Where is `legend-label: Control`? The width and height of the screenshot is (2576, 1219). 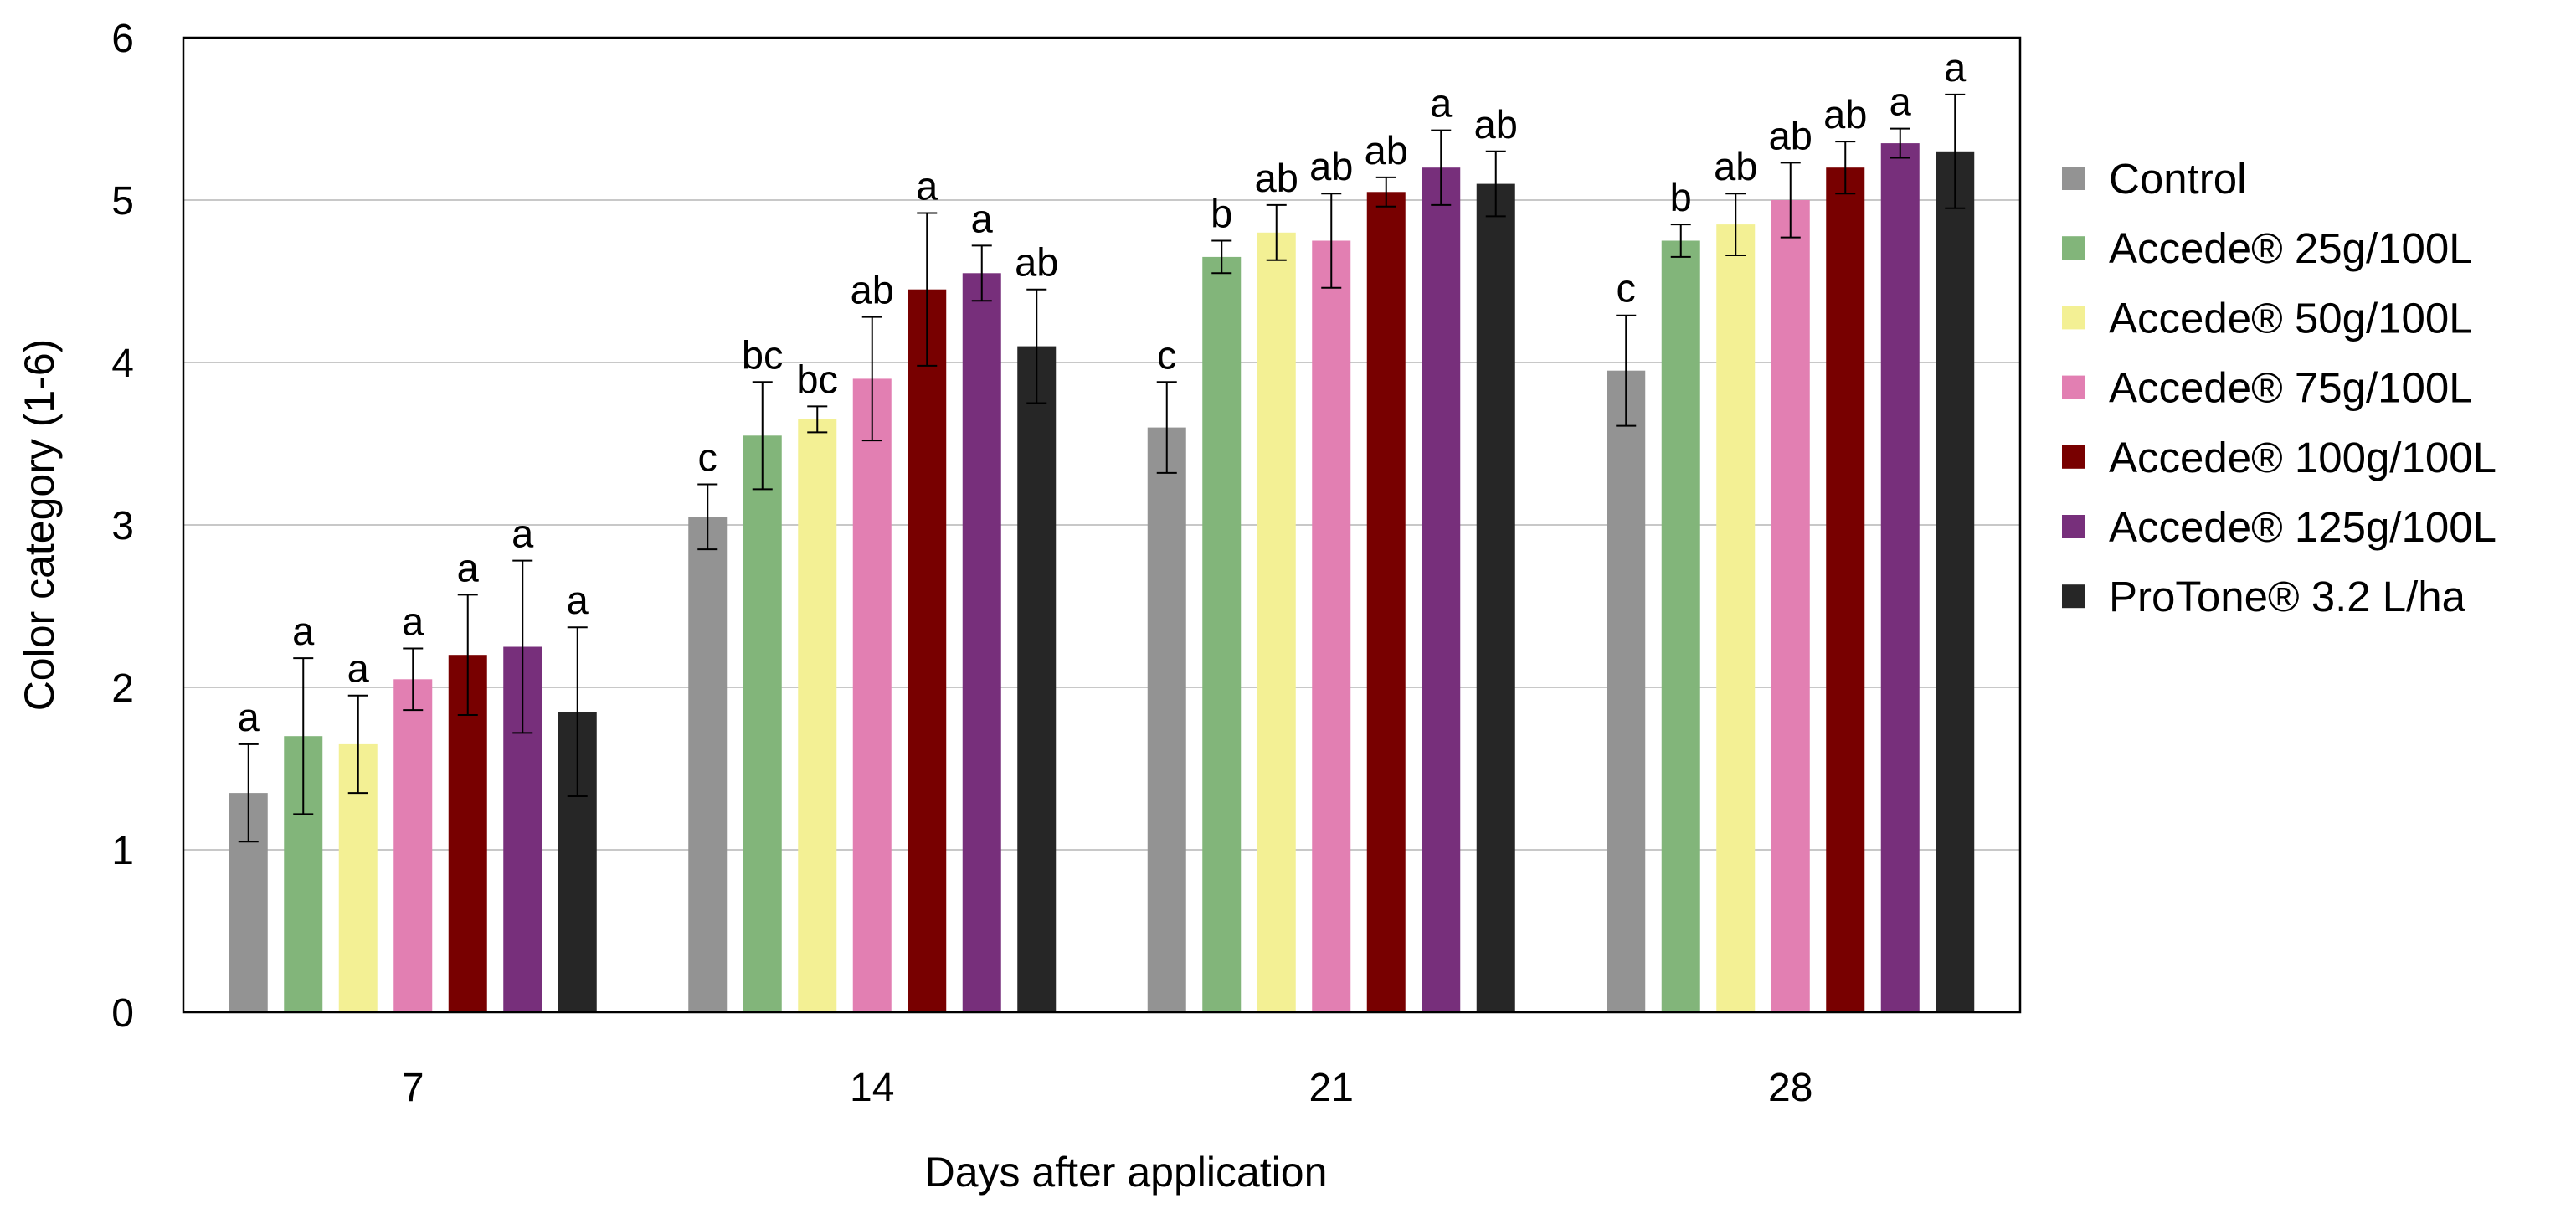 legend-label: Control is located at coordinates (2178, 179).